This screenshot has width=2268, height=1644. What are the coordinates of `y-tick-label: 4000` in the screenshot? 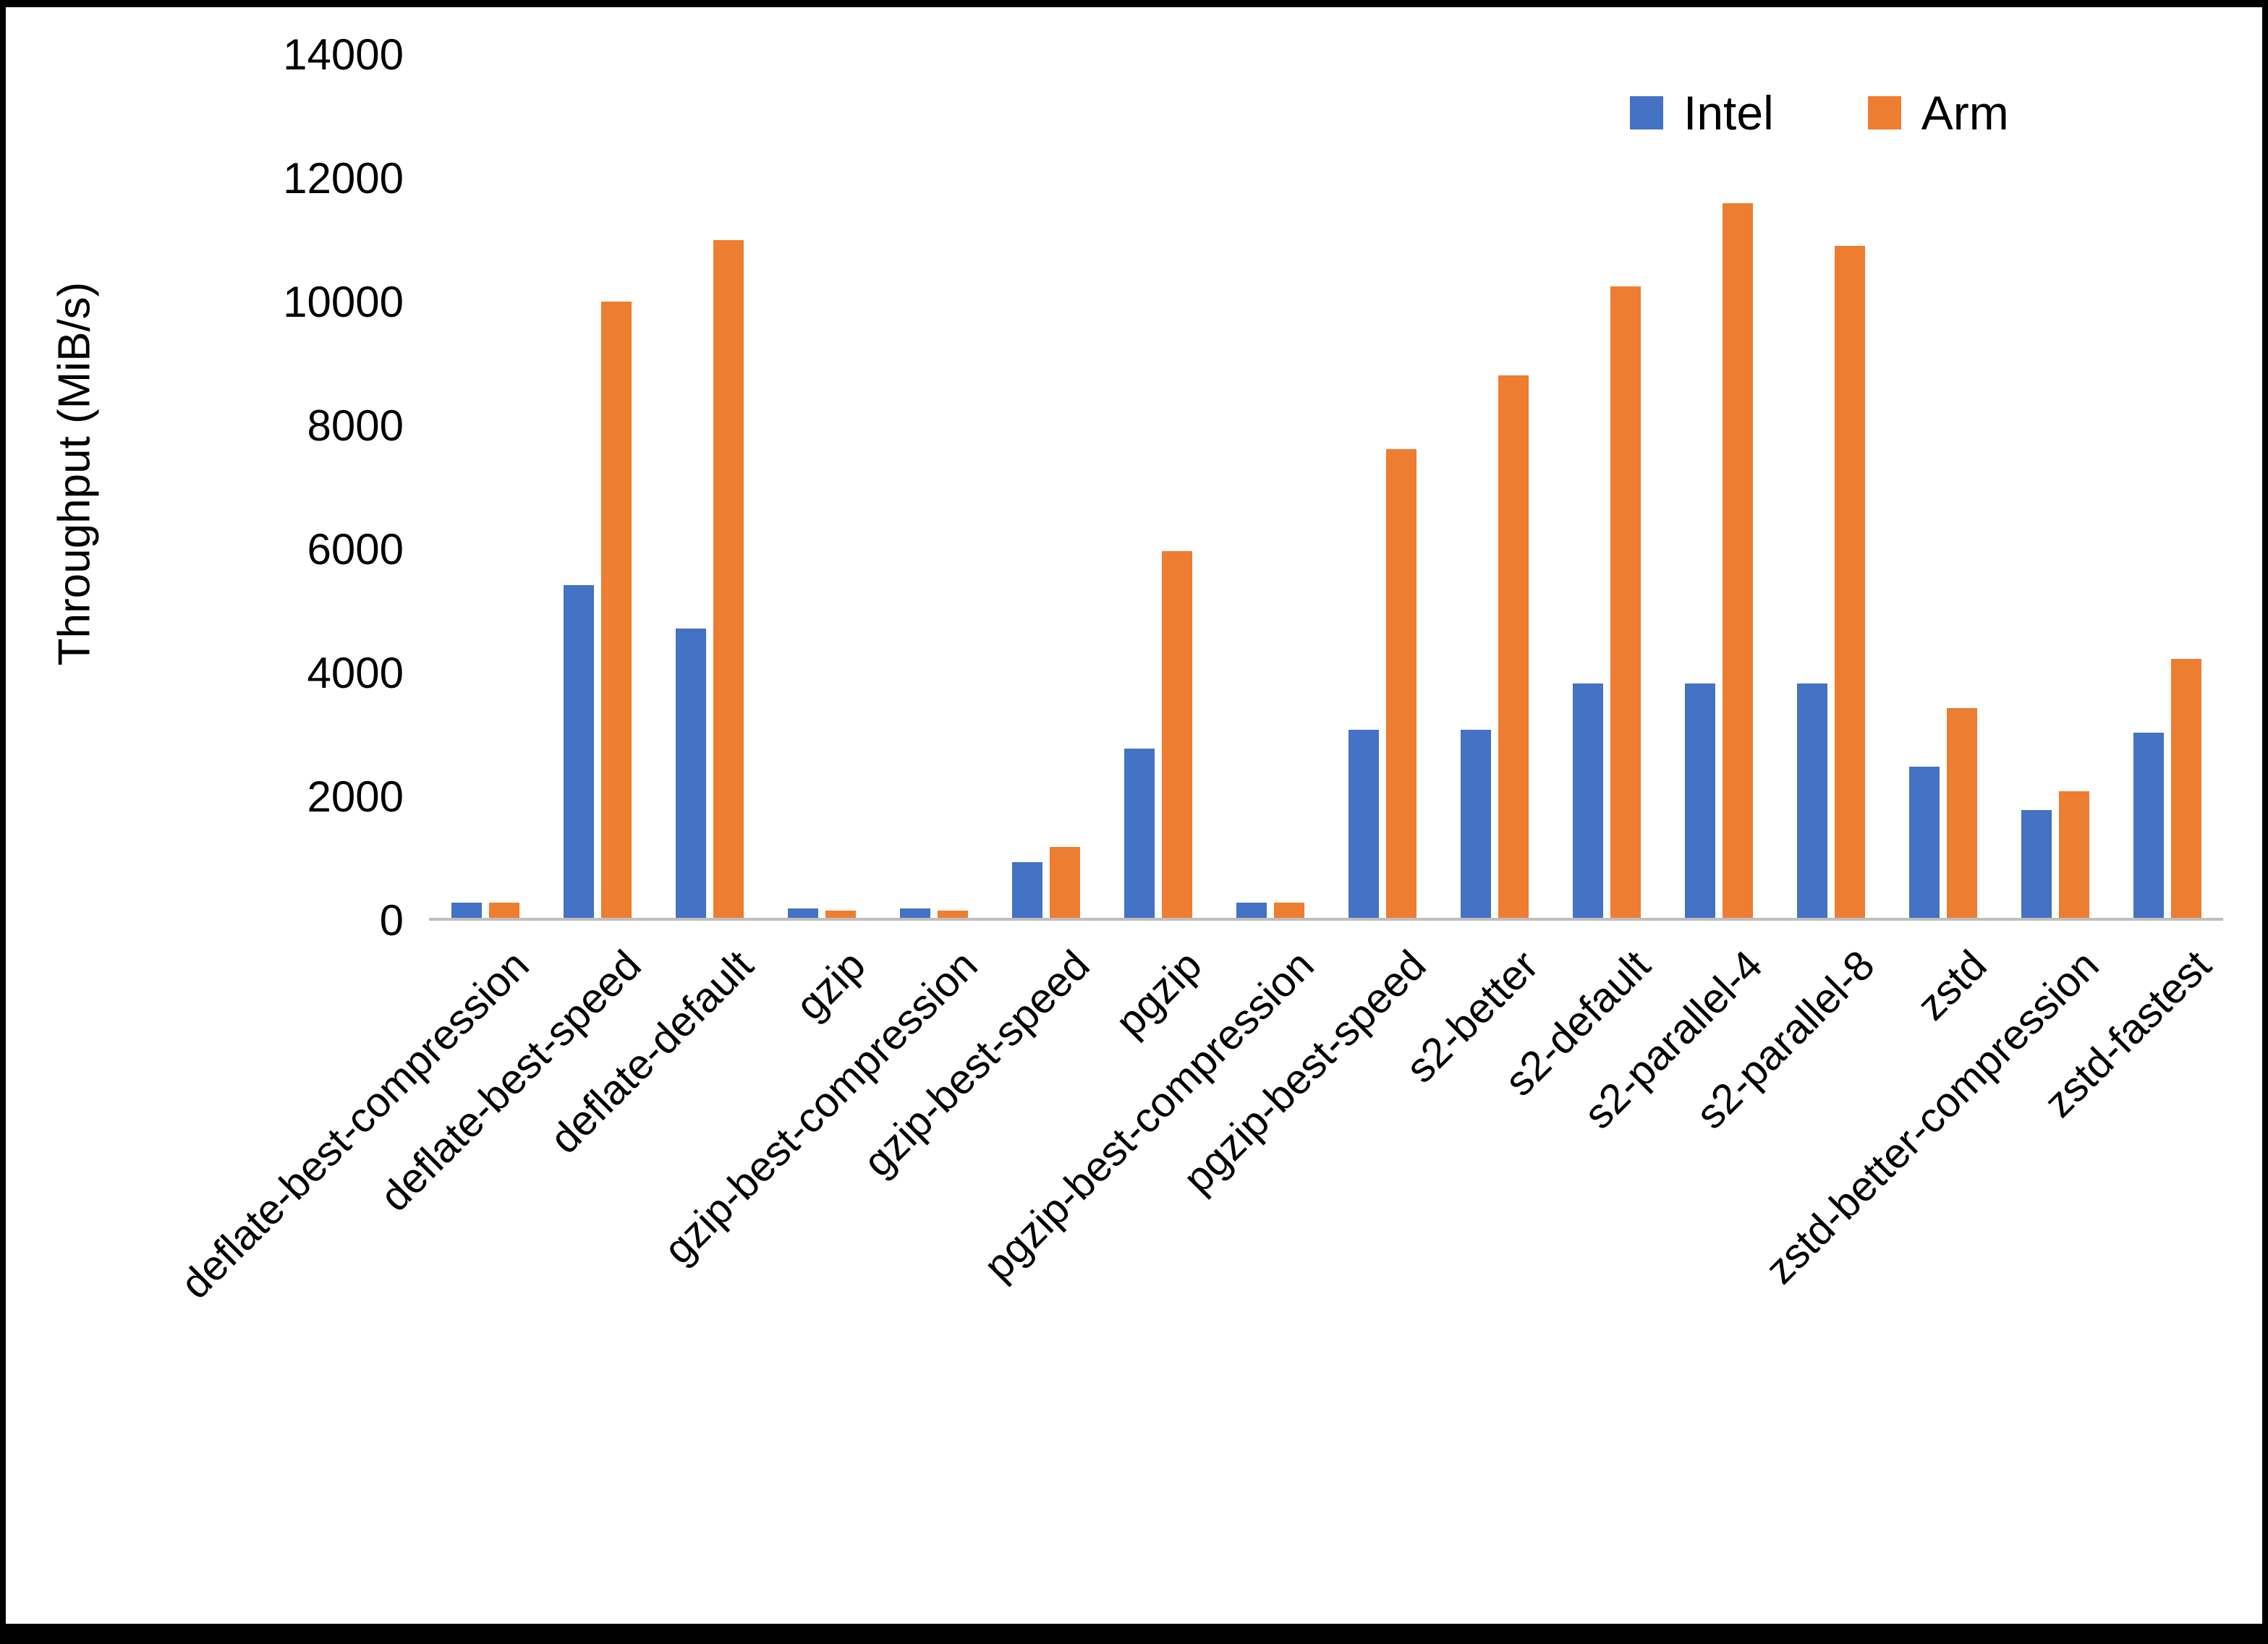 It's located at (355, 673).